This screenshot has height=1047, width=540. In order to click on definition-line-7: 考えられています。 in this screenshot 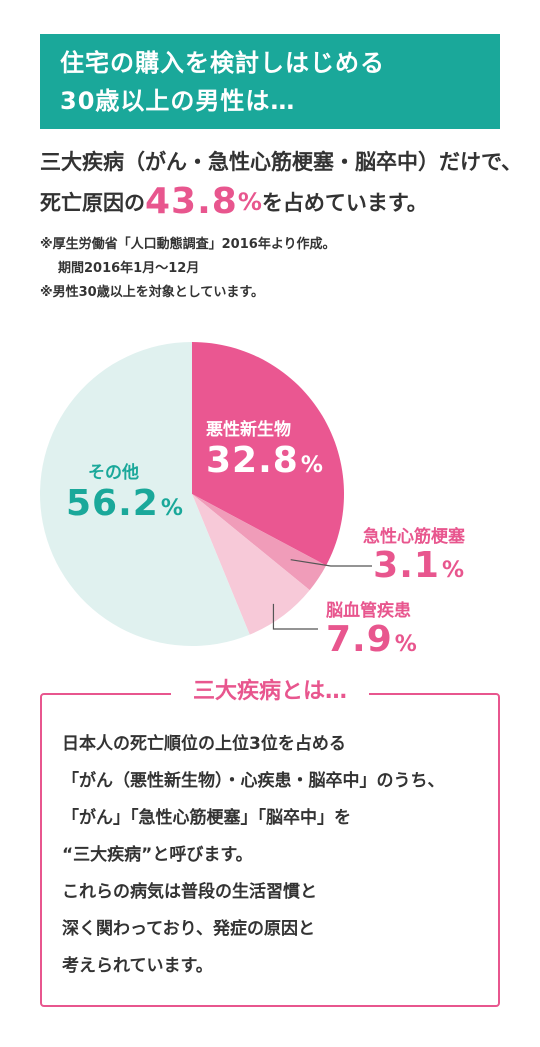, I will do `click(137, 966)`.